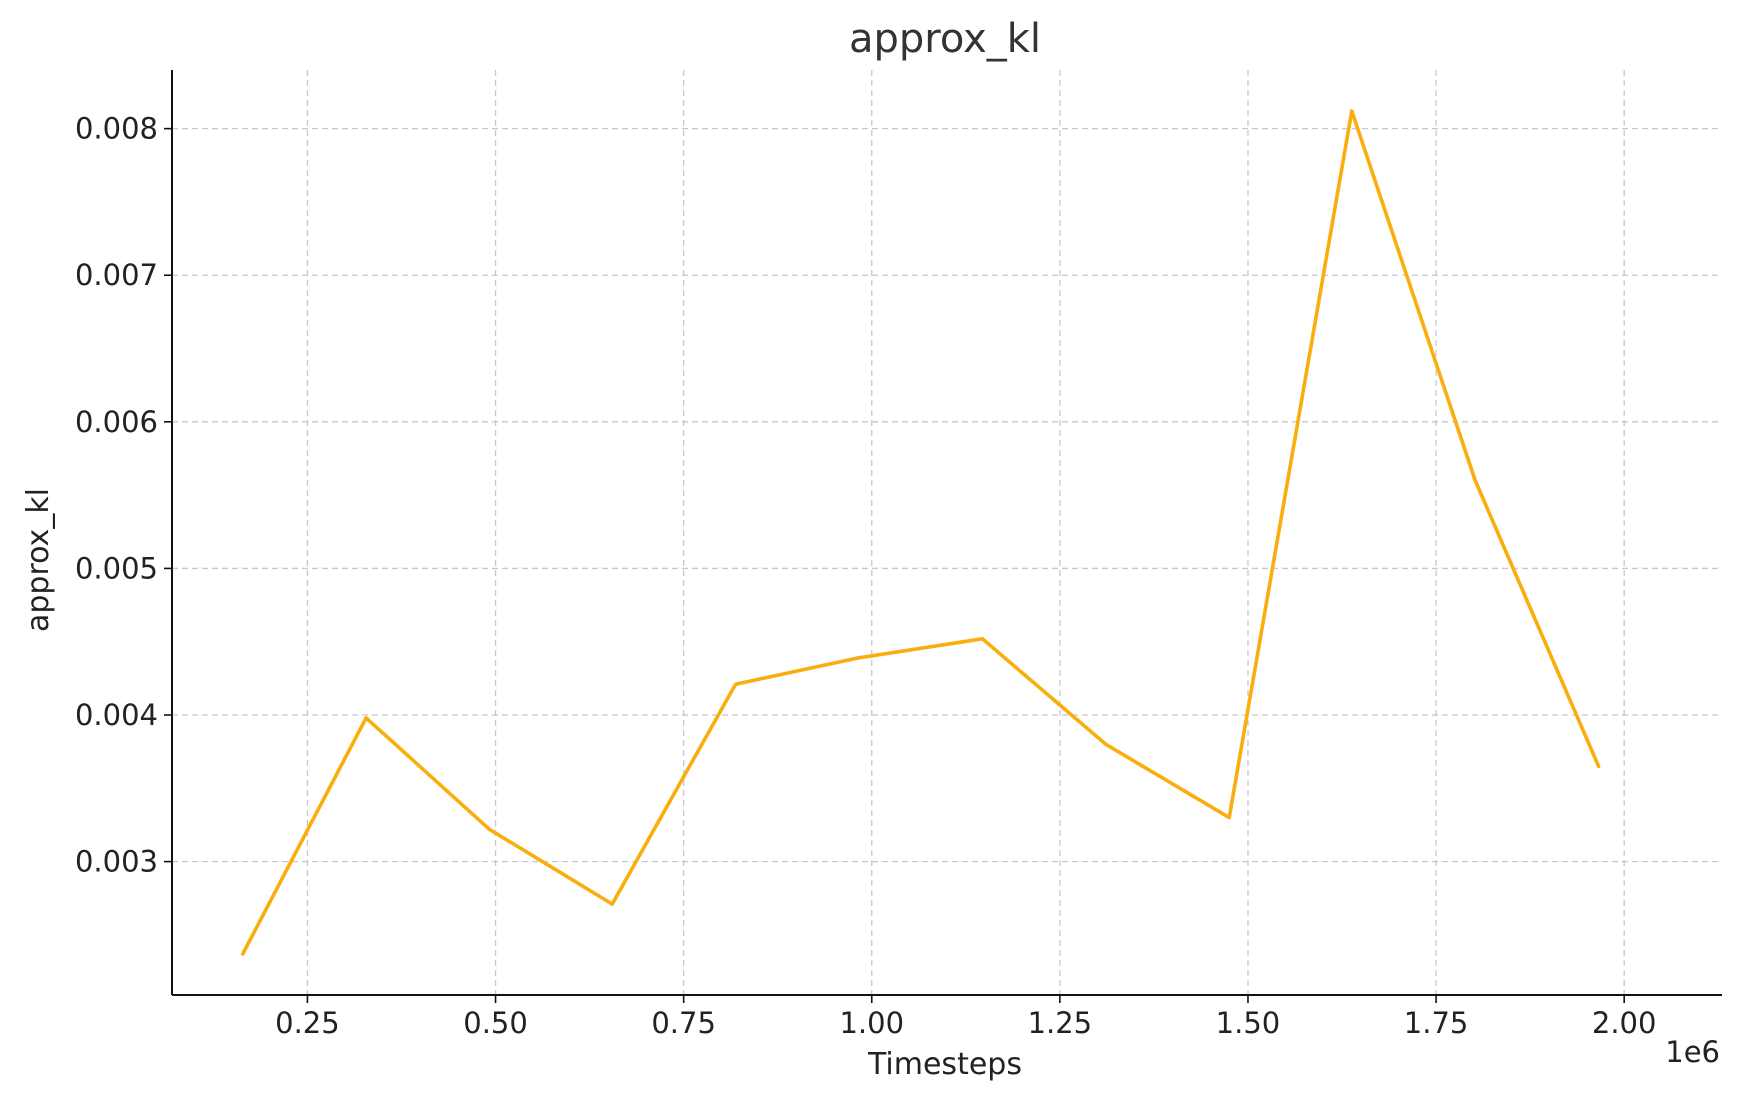 The width and height of the screenshot is (1740, 1101). I want to click on x-tick-label: 0.25, so click(307, 1023).